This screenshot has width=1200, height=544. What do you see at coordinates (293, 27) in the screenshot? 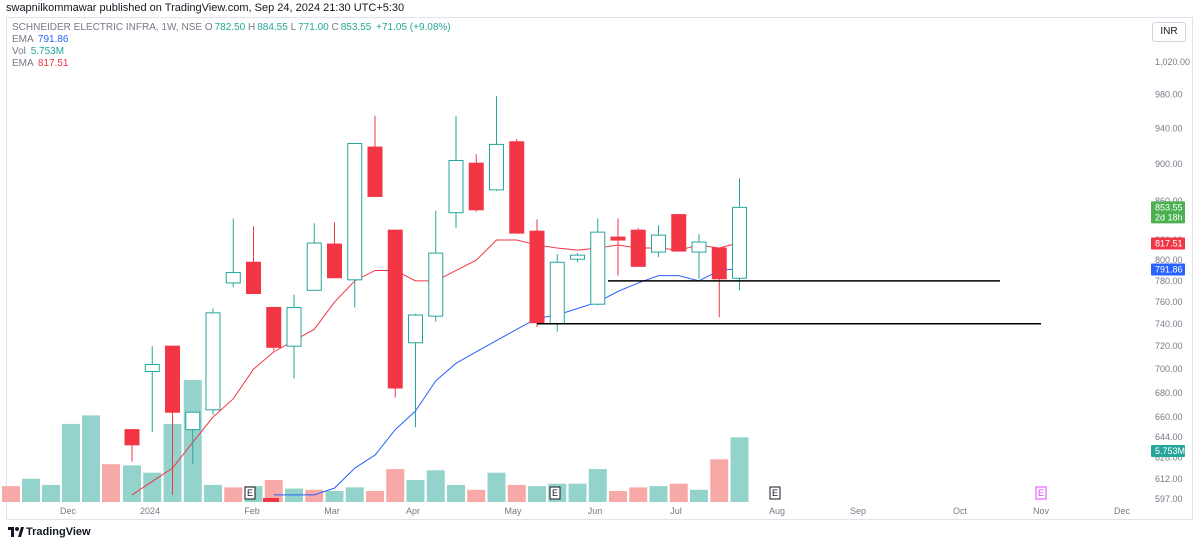
I see `legend-low-label: L` at bounding box center [293, 27].